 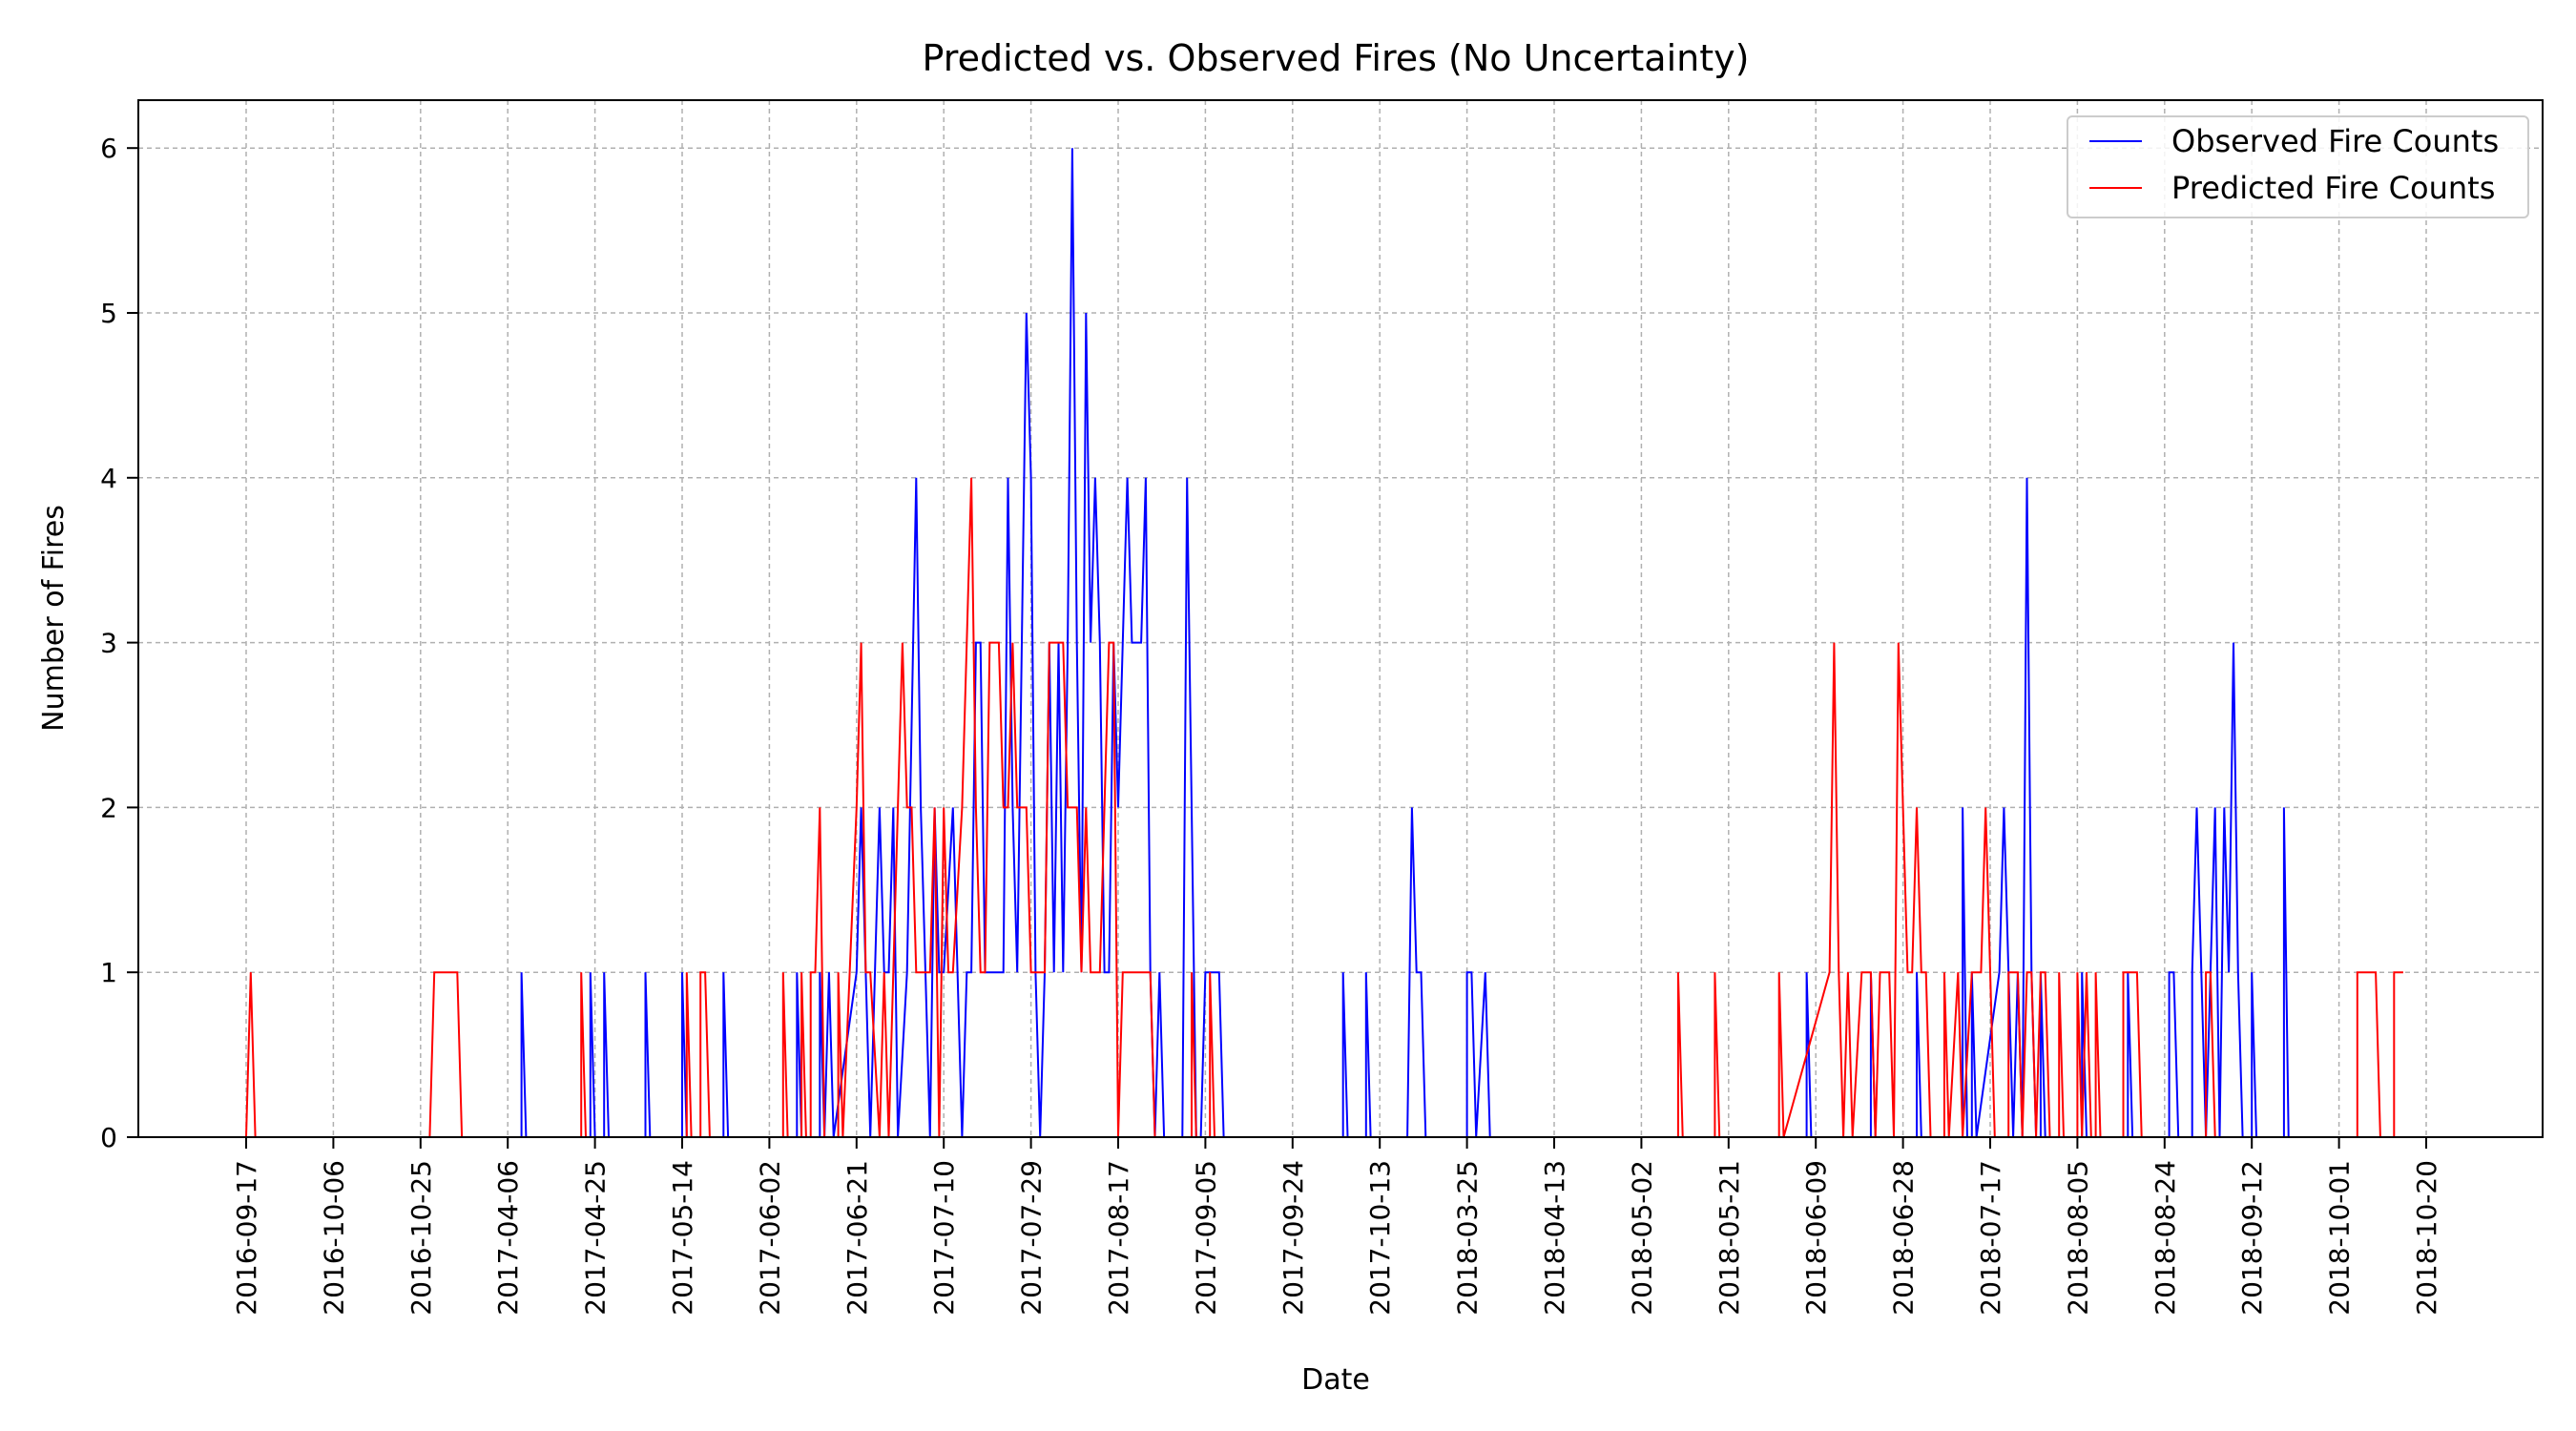 I want to click on x-tick-label: 2017-07-10, so click(x=944, y=1238).